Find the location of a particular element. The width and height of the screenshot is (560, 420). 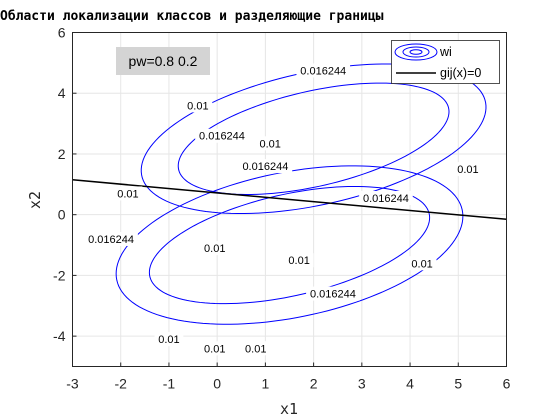

x-tick-label: -1 is located at coordinates (169, 384).